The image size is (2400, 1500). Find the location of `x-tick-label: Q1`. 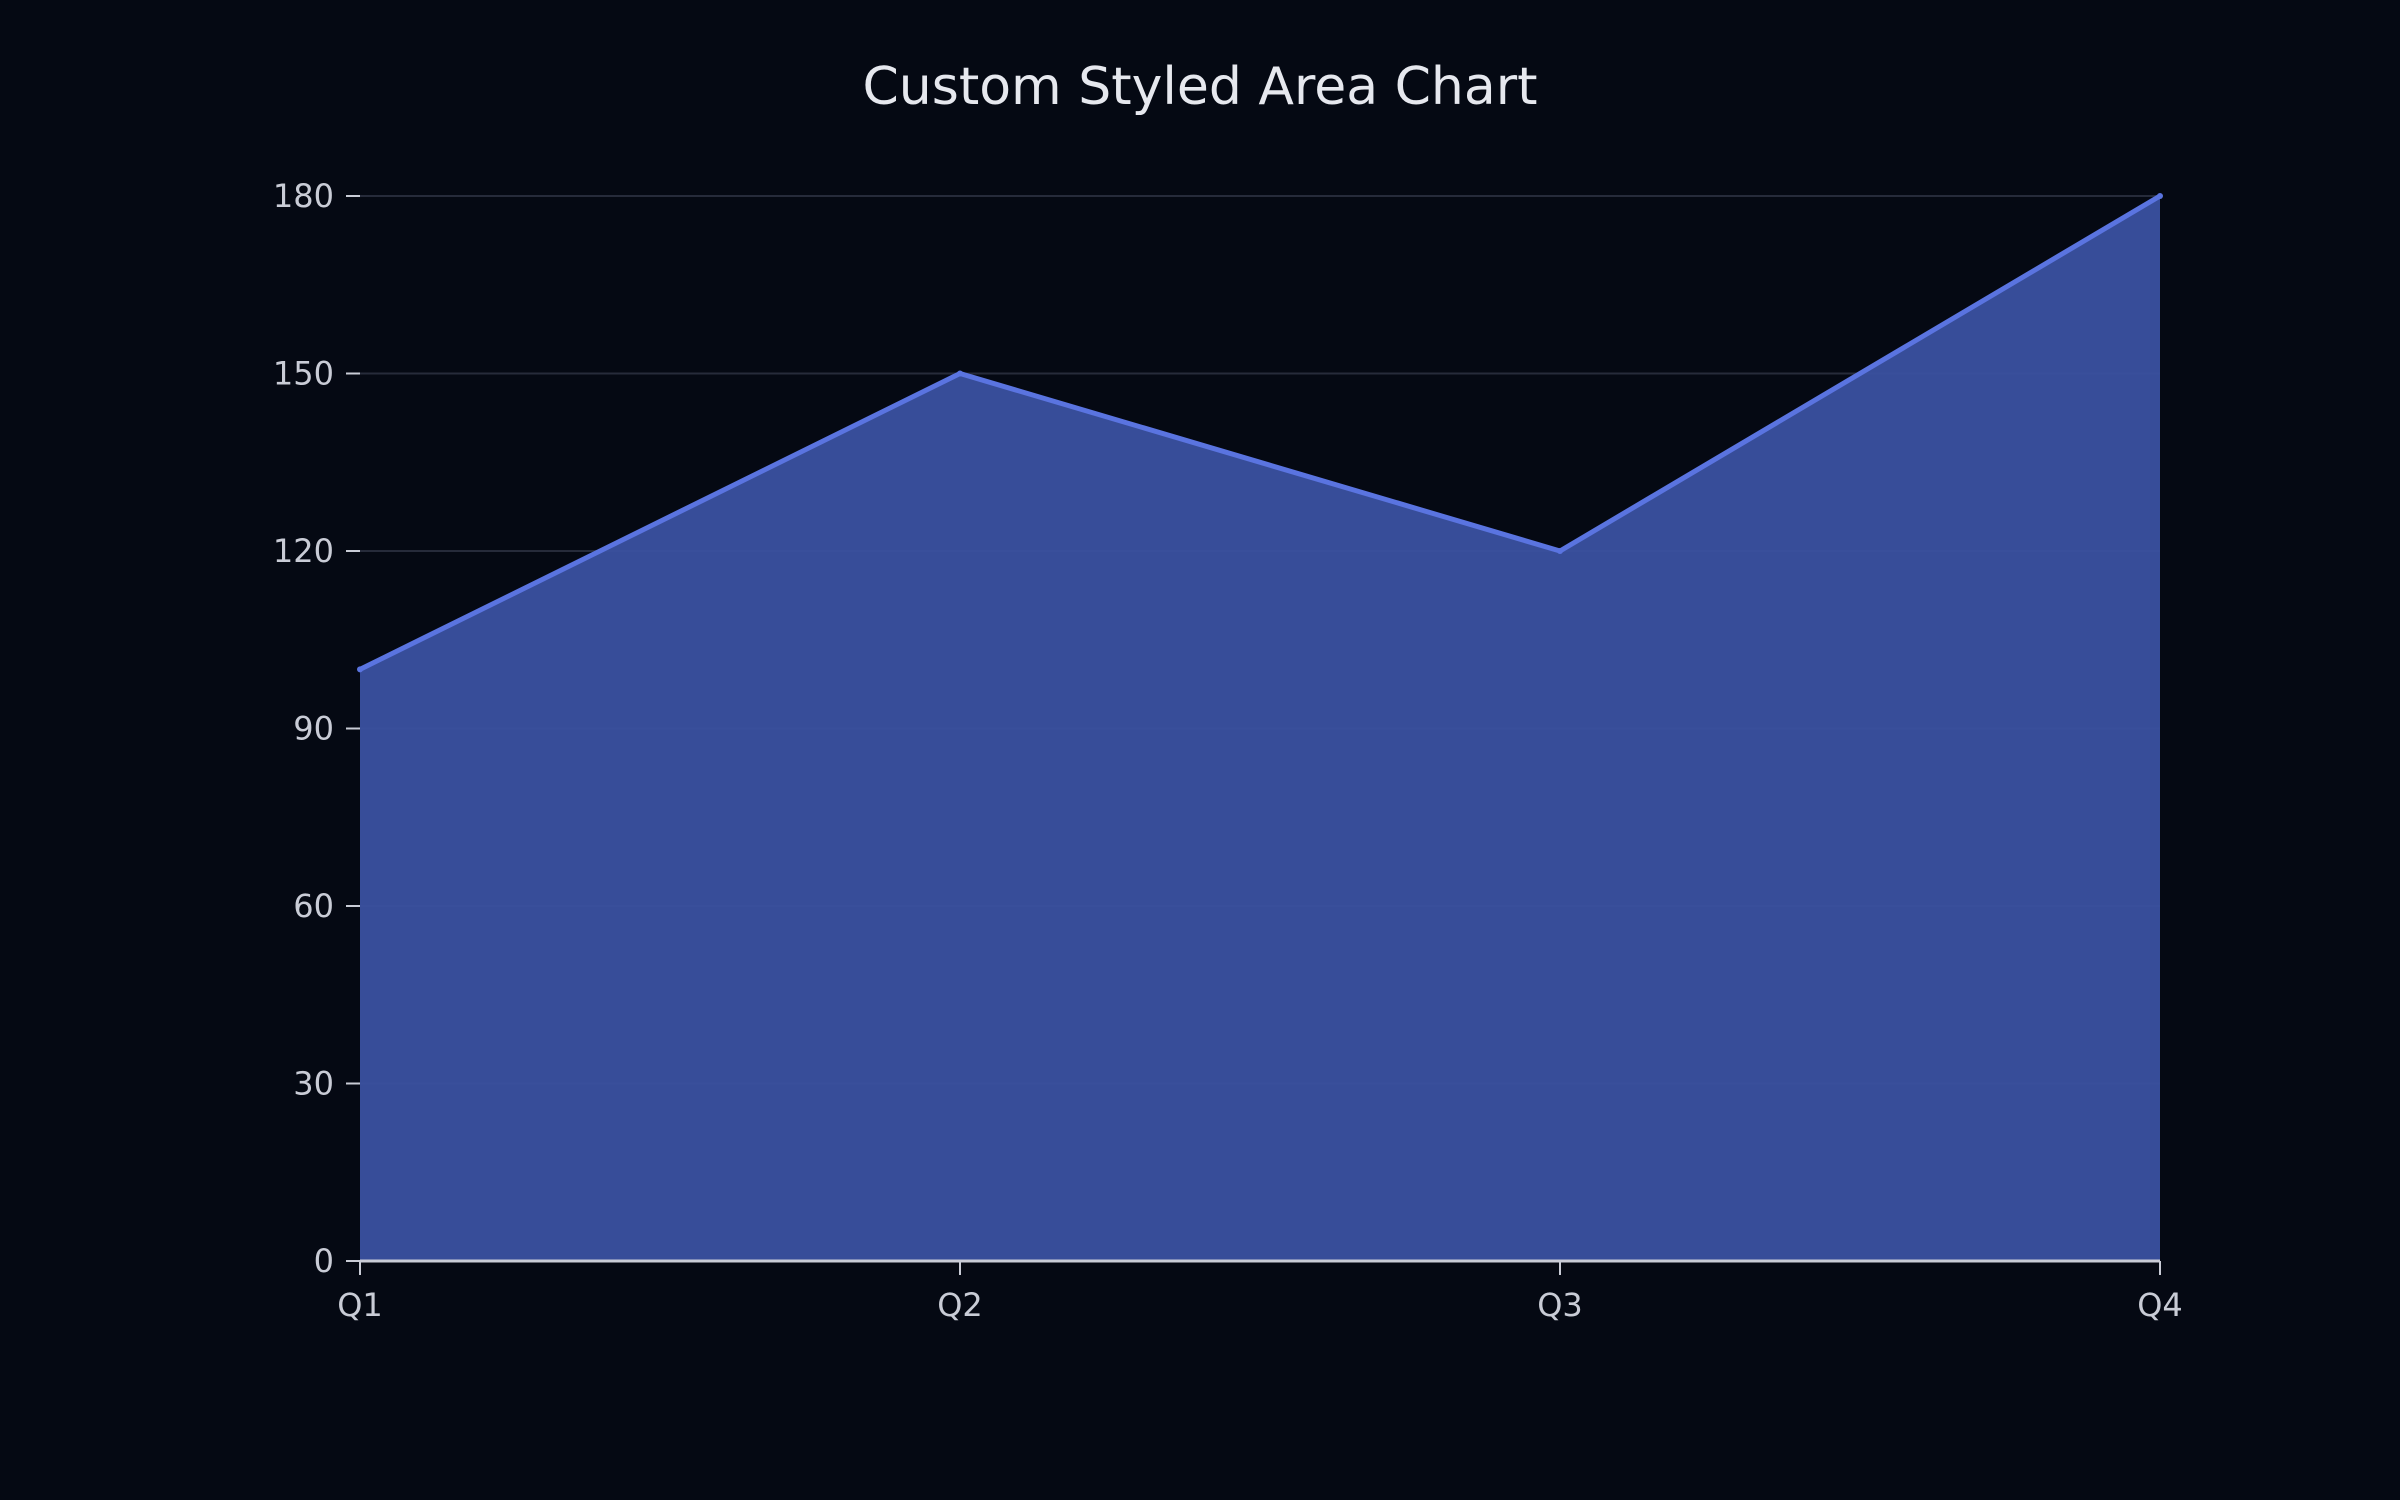

x-tick-label: Q1 is located at coordinates (360, 1305).